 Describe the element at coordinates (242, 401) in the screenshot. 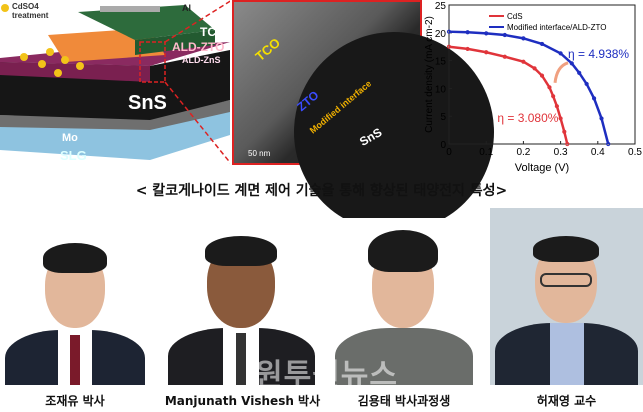

I see `person-name-2: Manjunath Vishesh 박사` at that location.